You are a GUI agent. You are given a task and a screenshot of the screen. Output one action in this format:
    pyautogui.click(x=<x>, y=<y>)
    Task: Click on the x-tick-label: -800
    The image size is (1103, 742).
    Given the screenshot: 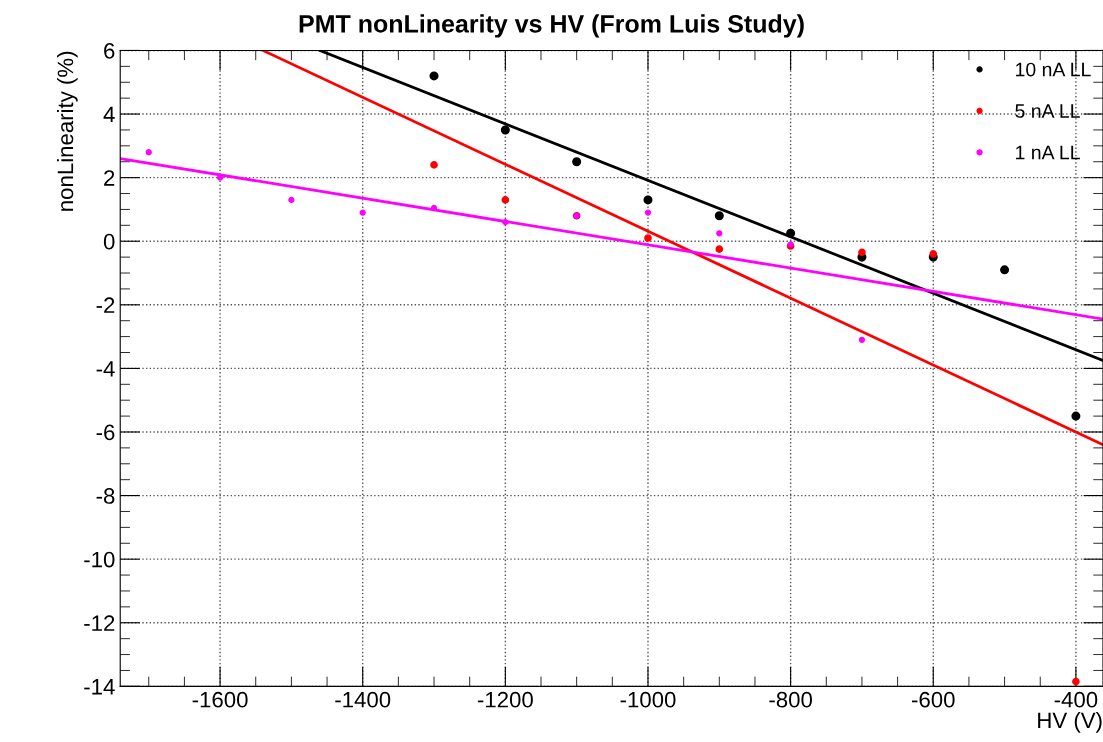 What is the action you would take?
    pyautogui.click(x=790, y=699)
    